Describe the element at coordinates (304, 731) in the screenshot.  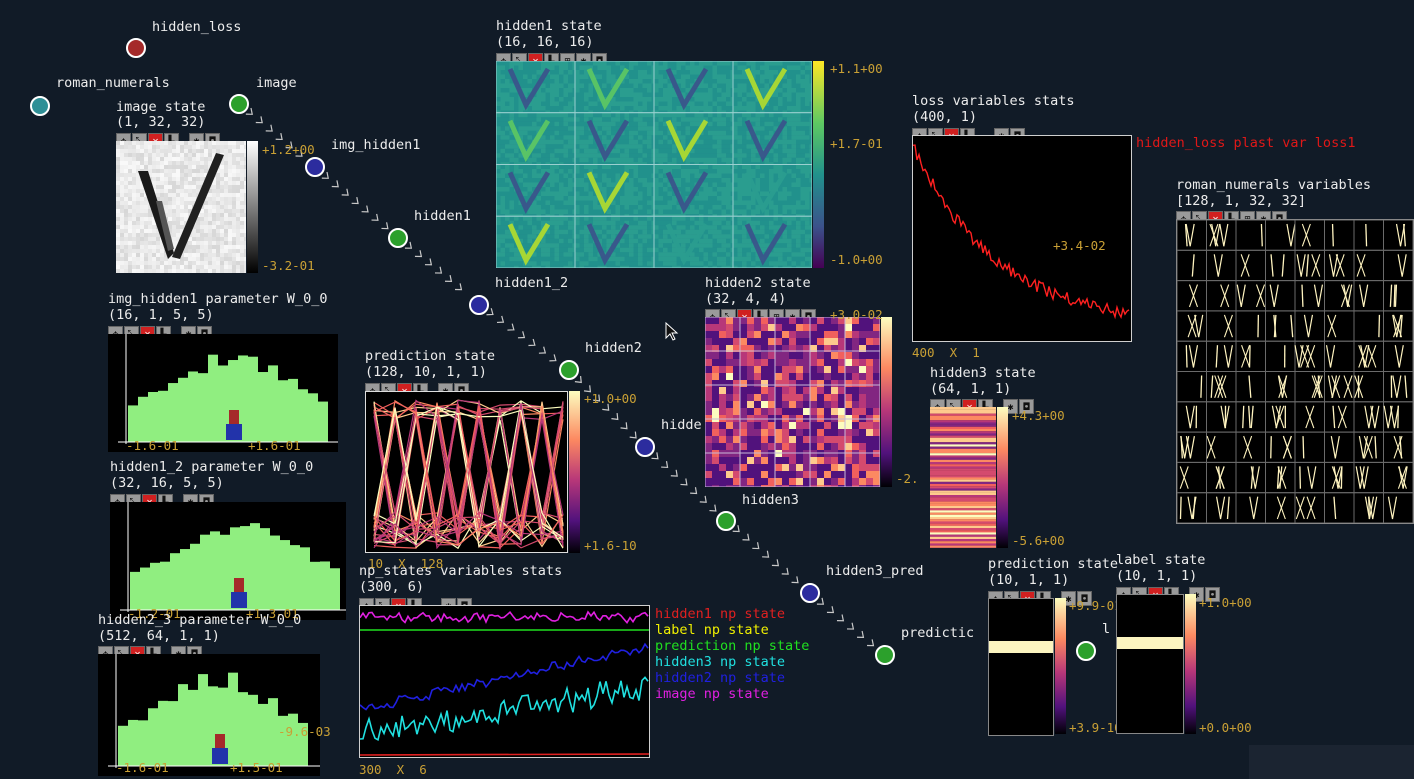
I see `w23-value: -9.6-03` at that location.